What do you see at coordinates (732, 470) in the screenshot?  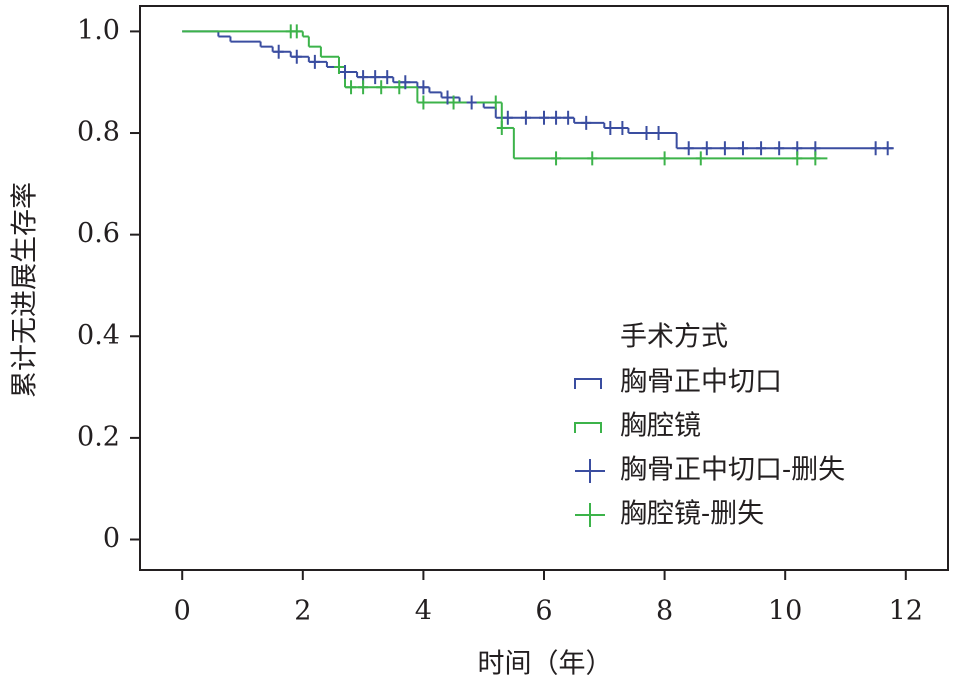 I see `legend-label: 胸骨正中切口-删失` at bounding box center [732, 470].